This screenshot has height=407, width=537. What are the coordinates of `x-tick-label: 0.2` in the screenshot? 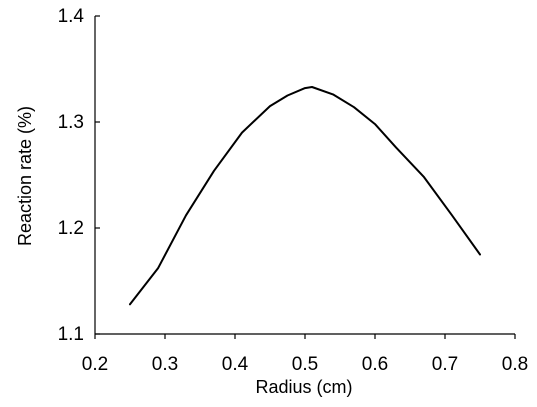 It's located at (95, 364).